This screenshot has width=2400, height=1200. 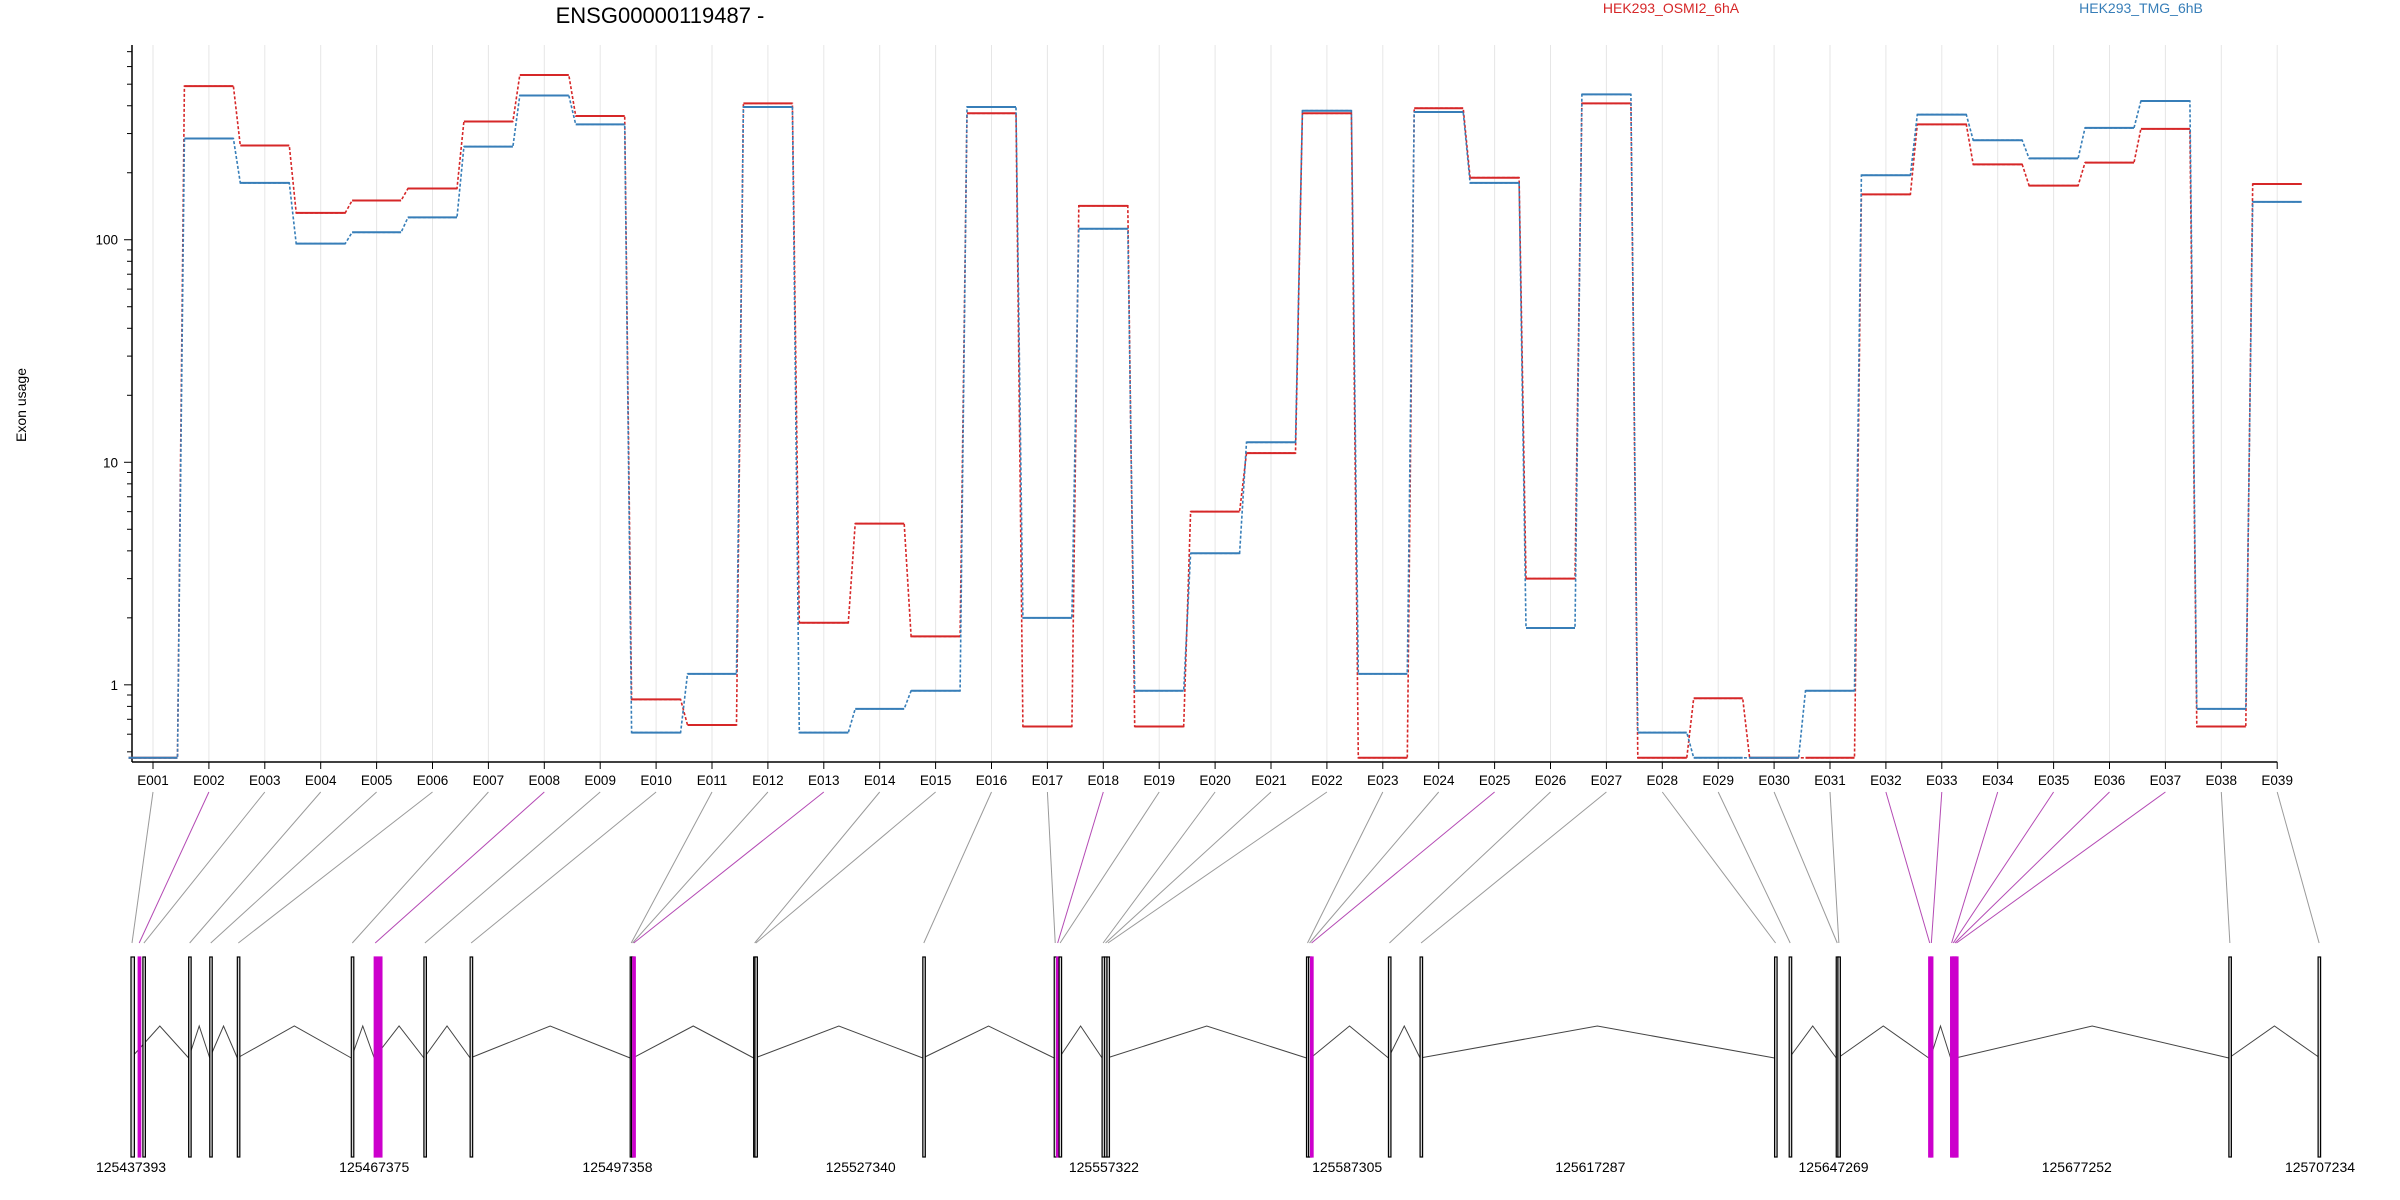 I want to click on coordinate-label: 125647269, so click(x=1834, y=1167).